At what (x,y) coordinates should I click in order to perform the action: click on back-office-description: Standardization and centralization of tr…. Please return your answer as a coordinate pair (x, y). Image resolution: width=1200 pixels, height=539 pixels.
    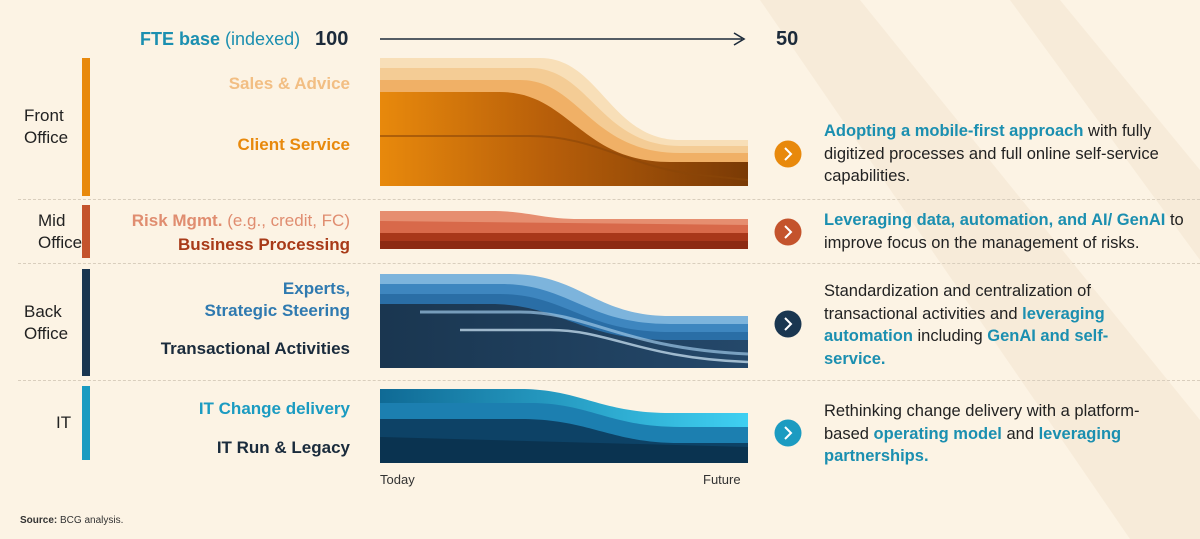
    Looking at the image, I should click on (989, 325).